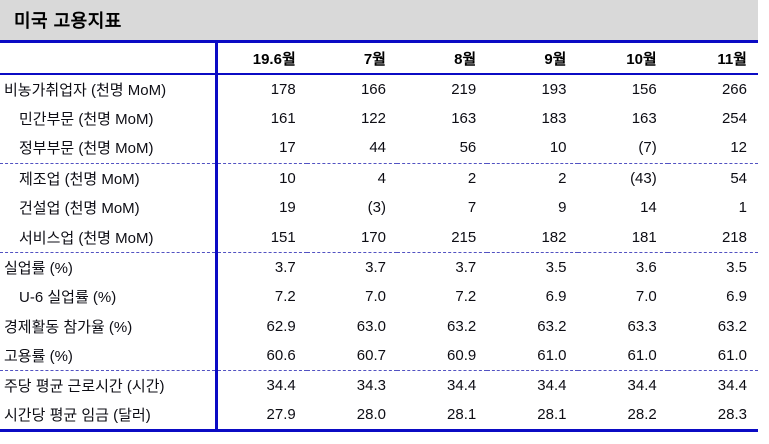 The width and height of the screenshot is (769, 444). Describe the element at coordinates (554, 89) in the screenshot. I see `cell-value: 193` at that location.